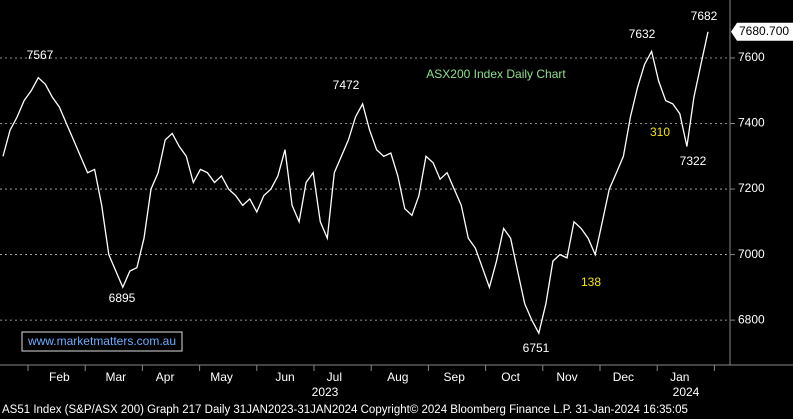  I want to click on x-tick-label: Apr, so click(165, 377).